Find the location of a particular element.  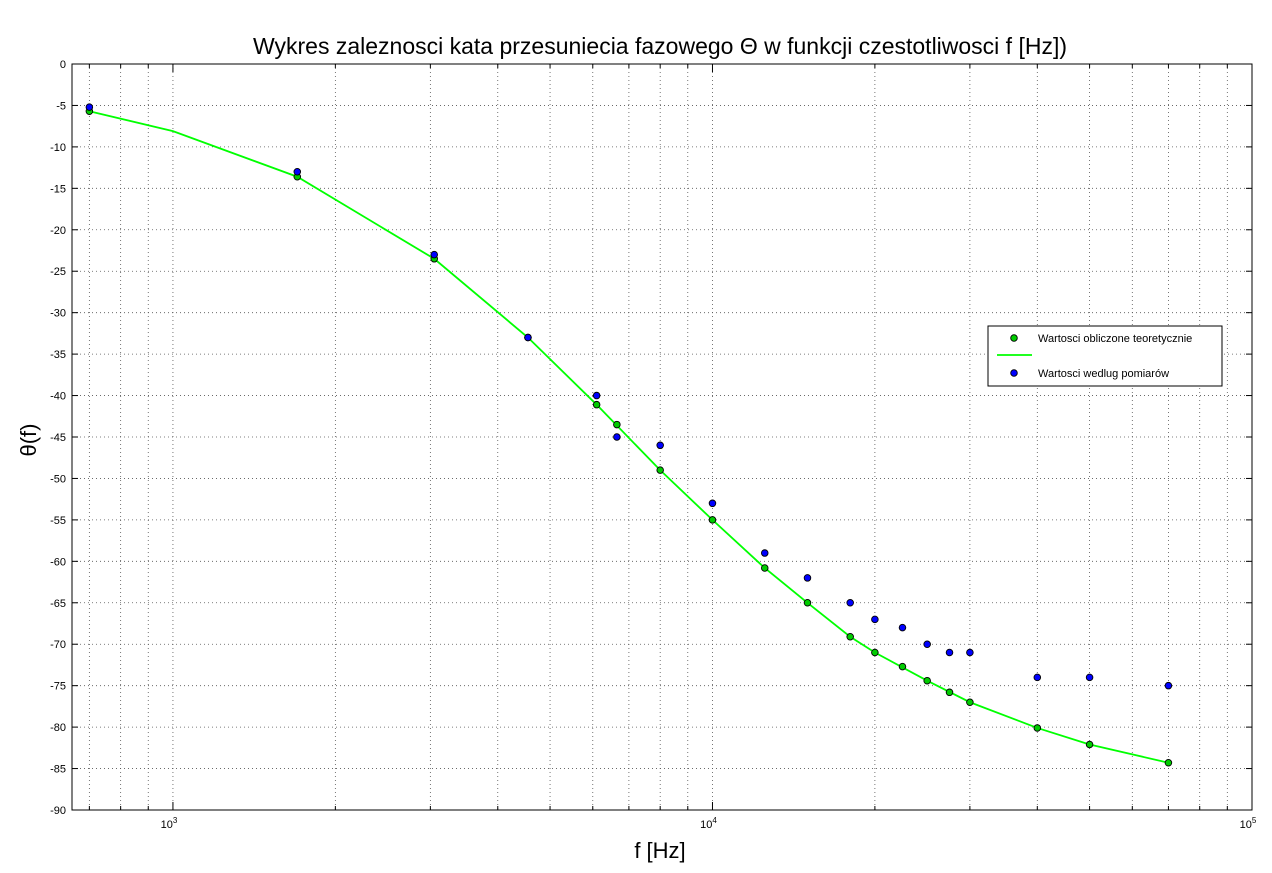

x-axis-label: f [Hz] is located at coordinates (659, 850).